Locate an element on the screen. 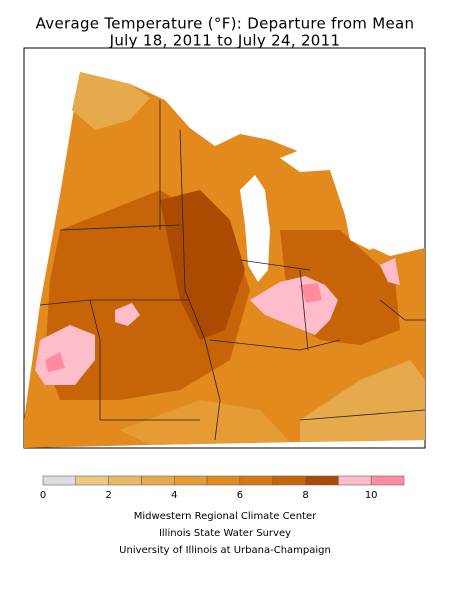 The height and width of the screenshot is (600, 450). legend-tick-label: 0 is located at coordinates (43, 495).